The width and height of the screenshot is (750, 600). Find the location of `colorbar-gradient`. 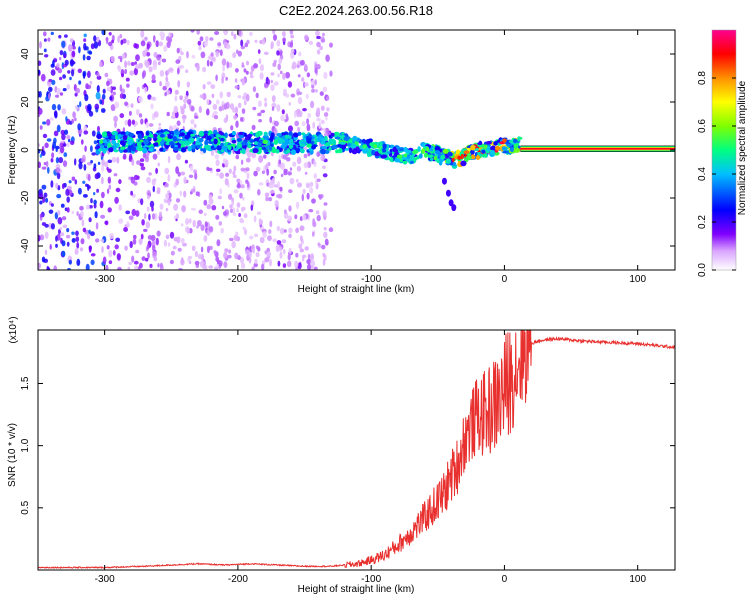

colorbar-gradient is located at coordinates (724, 150).